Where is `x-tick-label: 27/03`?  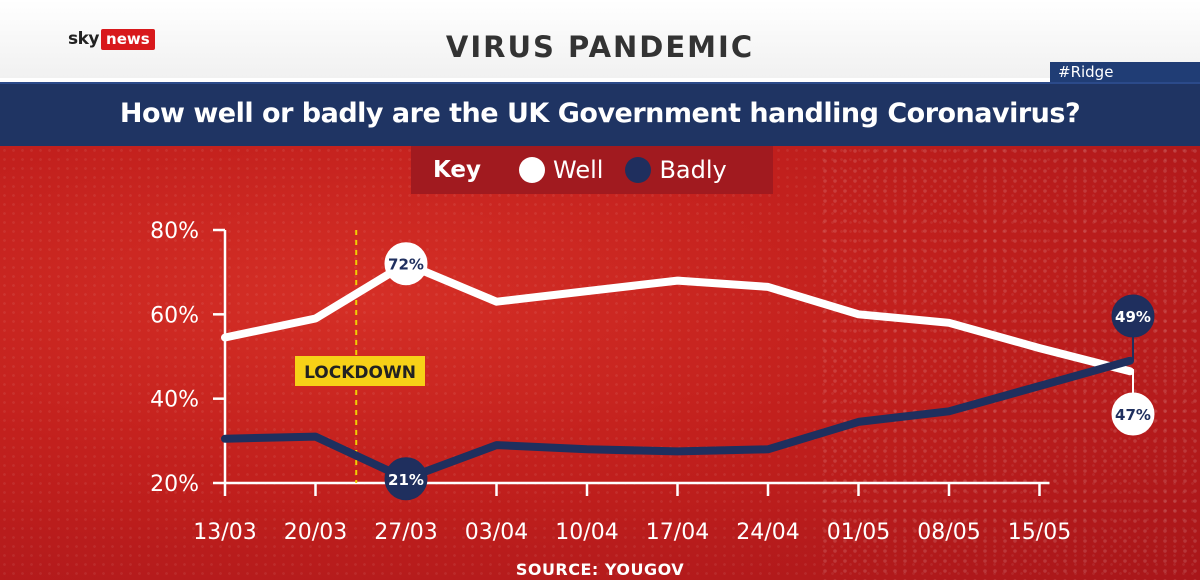
x-tick-label: 27/03 is located at coordinates (405, 532).